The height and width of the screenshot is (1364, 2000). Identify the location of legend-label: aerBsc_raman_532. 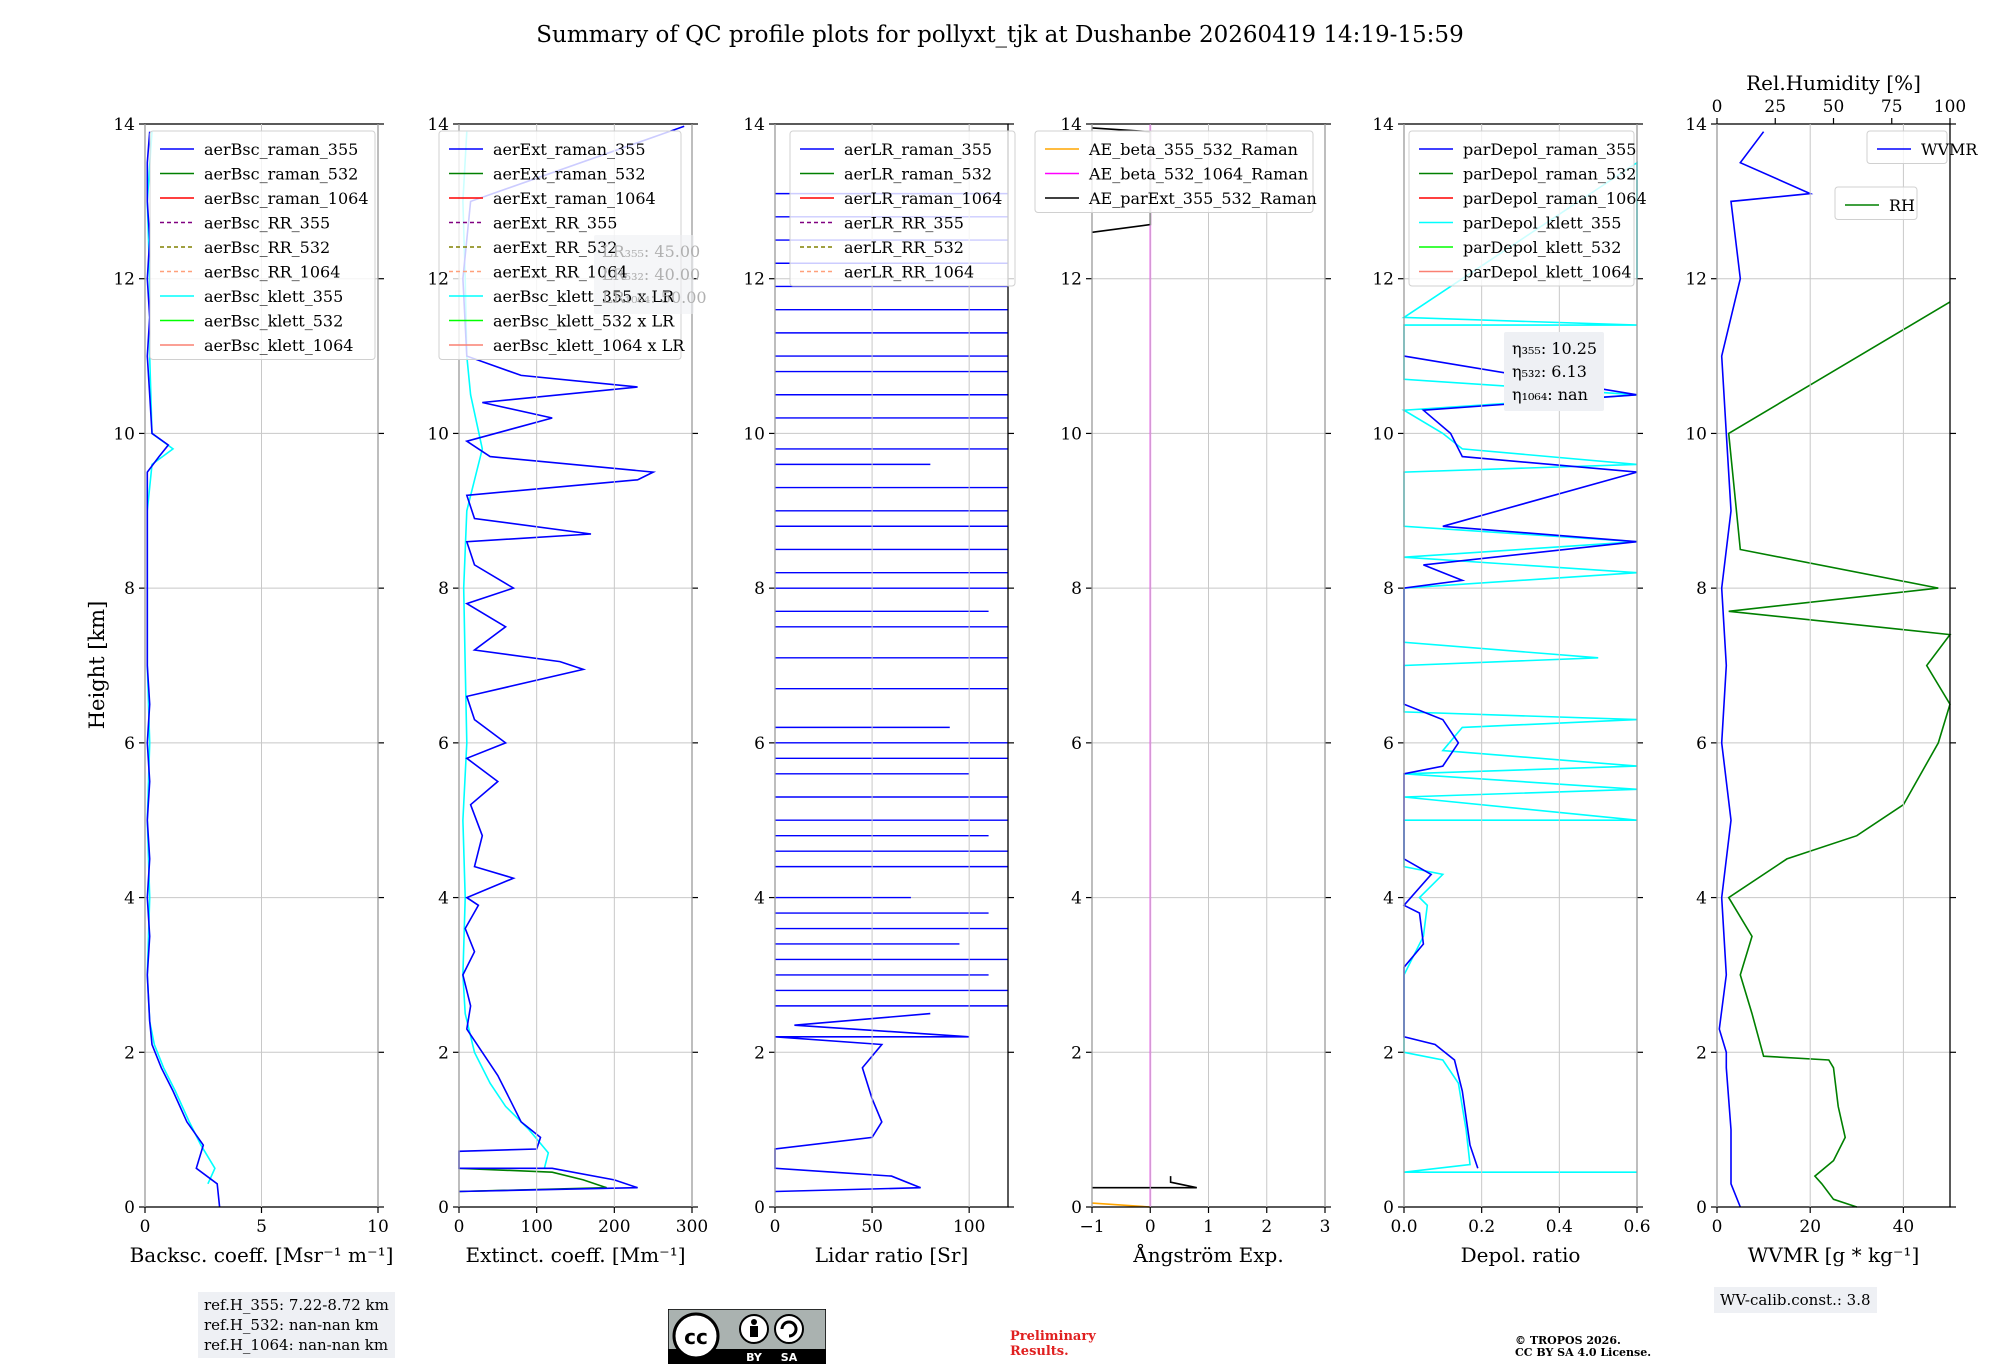
(281, 174).